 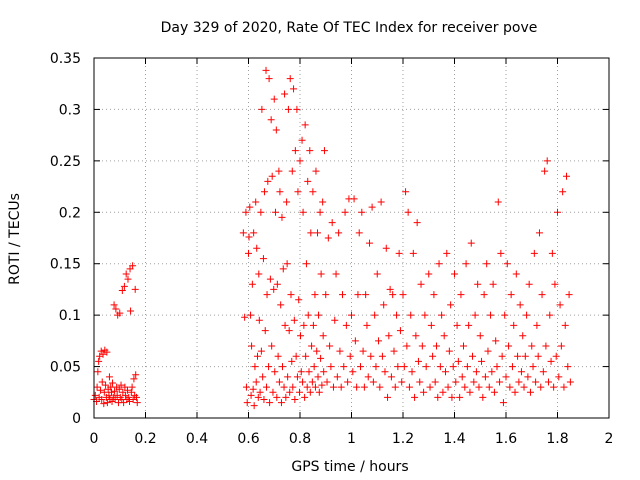 I want to click on x-tick-label: 2, so click(x=609, y=439).